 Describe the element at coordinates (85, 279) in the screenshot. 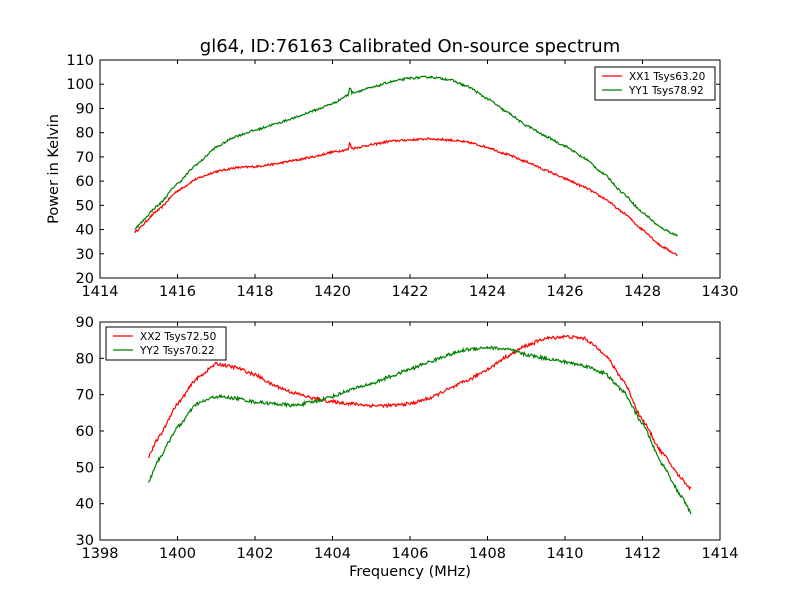

I see `y-tick-label: 20` at that location.